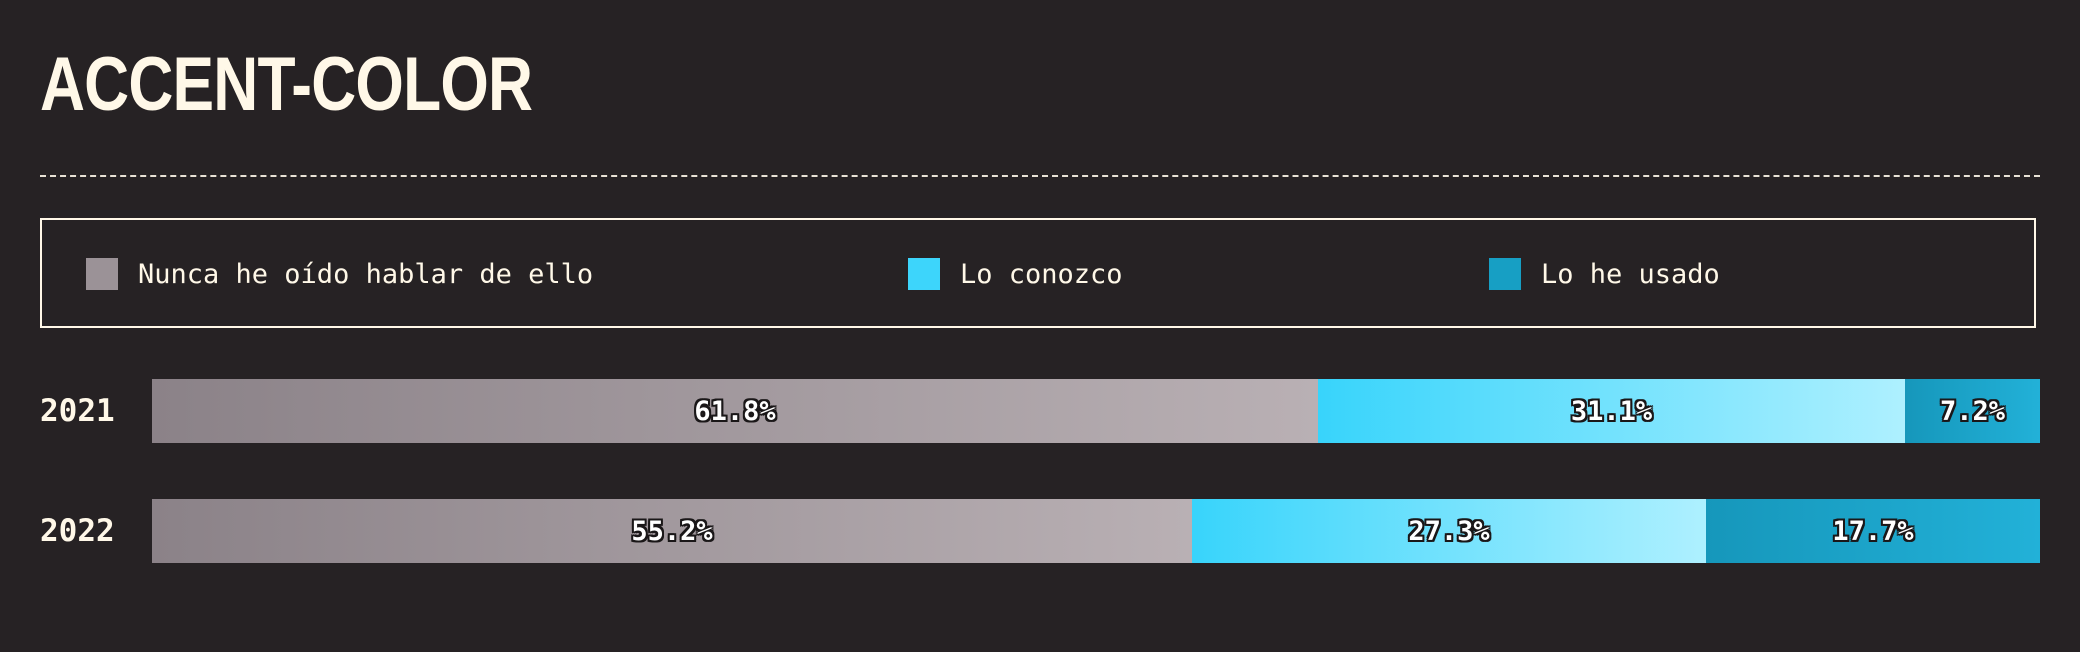  Describe the element at coordinates (1040, 176) in the screenshot. I see `title-divider` at that location.